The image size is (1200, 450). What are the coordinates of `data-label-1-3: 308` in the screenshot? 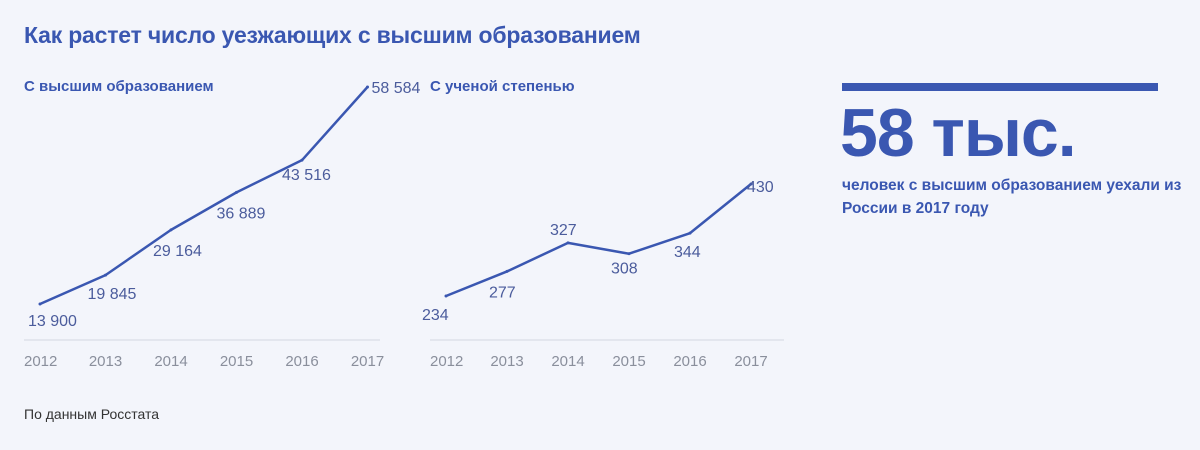 It's located at (624, 269).